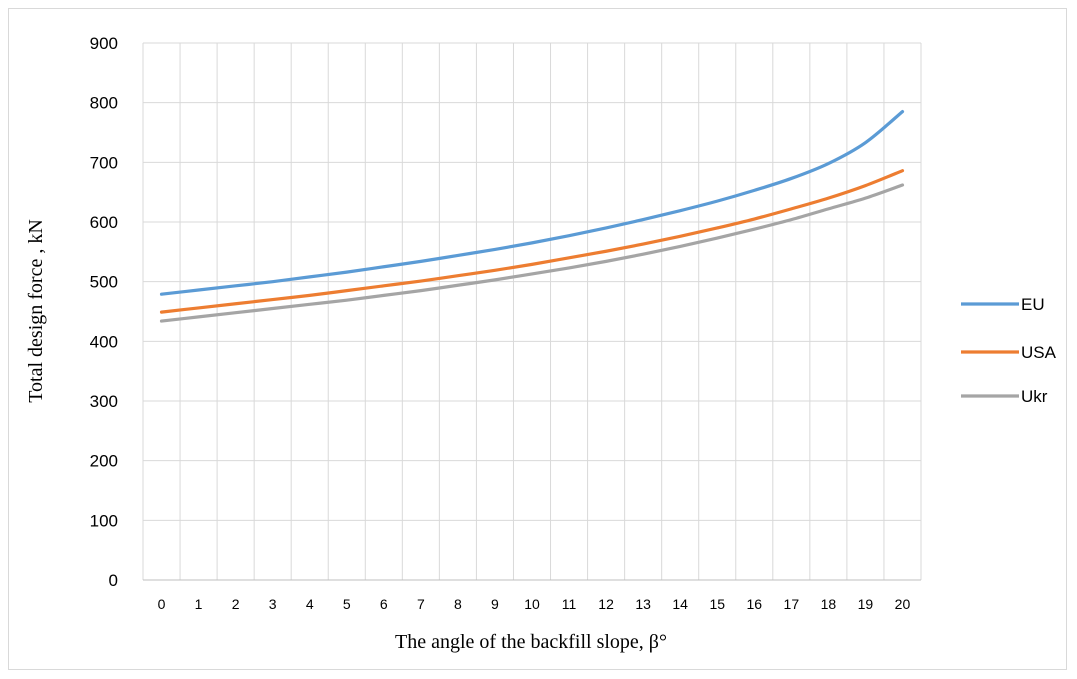 This screenshot has width=1077, height=679. Describe the element at coordinates (104, 312) in the screenshot. I see `y-tick-labels: 0 100 200 300 400 500 600 700 800 900` at that location.